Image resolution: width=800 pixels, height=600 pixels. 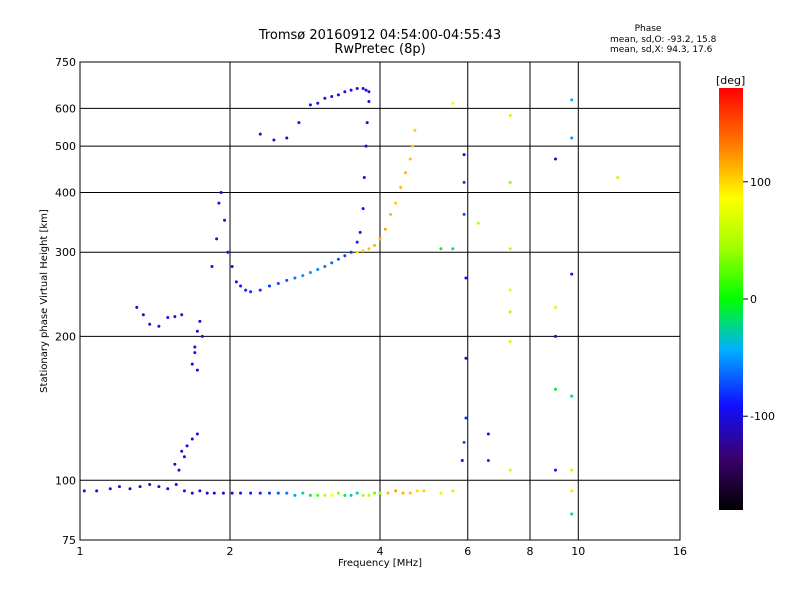 What do you see at coordinates (759, 299) in the screenshot?
I see `colorbar-ticks: 100 0 -100` at bounding box center [759, 299].